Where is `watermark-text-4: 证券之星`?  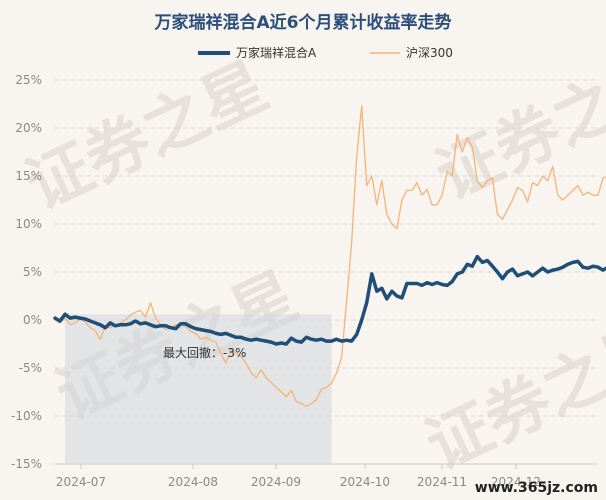
watermark-text-4: 证券之星 is located at coordinates (510, 396).